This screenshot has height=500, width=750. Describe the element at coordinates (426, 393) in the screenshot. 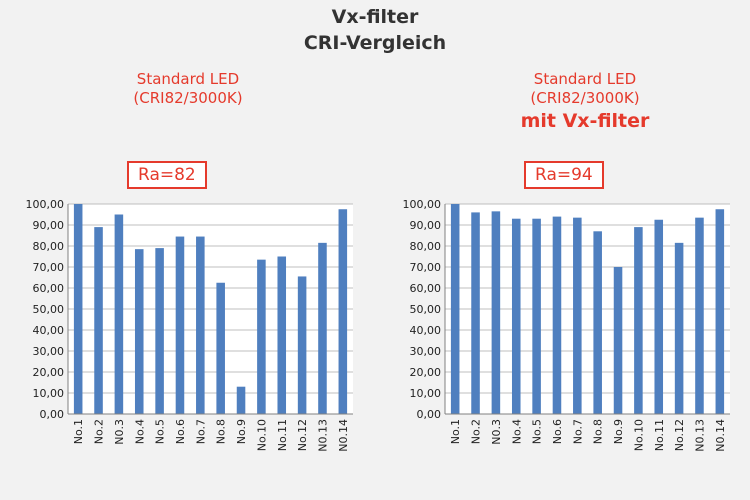

I see `right-y-tick-label: 10,00` at that location.